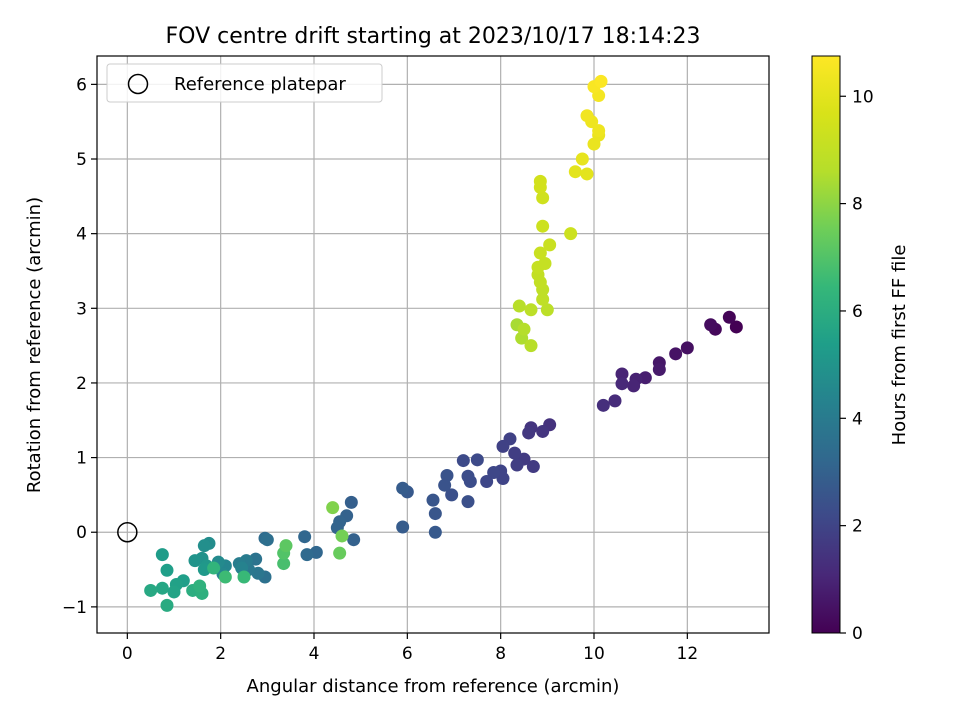 The width and height of the screenshot is (960, 720). Describe the element at coordinates (433, 686) in the screenshot. I see `x-axis-label: Angular distance from reference (arcmin)` at that location.